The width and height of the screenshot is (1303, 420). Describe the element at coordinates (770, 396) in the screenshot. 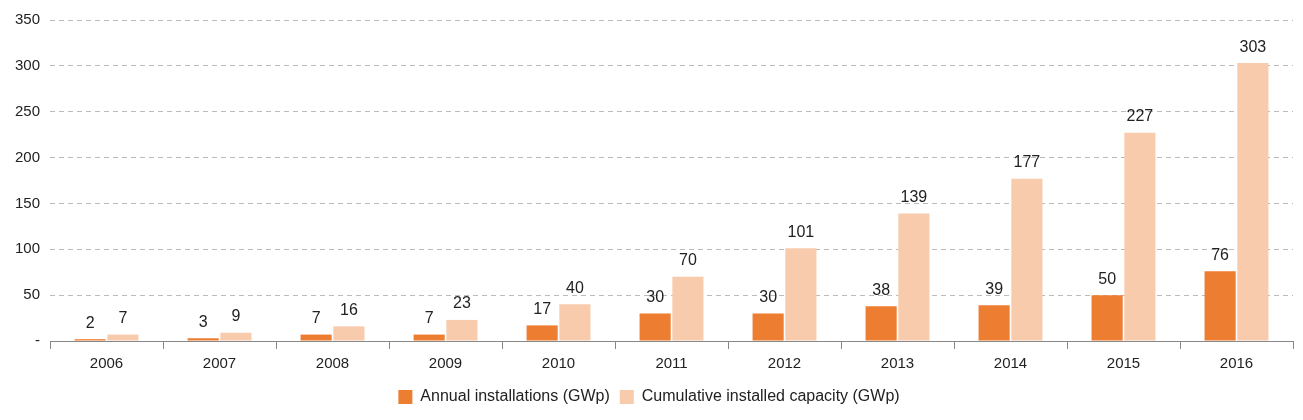

I see `legend-label: Cumulative installed capacity (GWp)` at that location.